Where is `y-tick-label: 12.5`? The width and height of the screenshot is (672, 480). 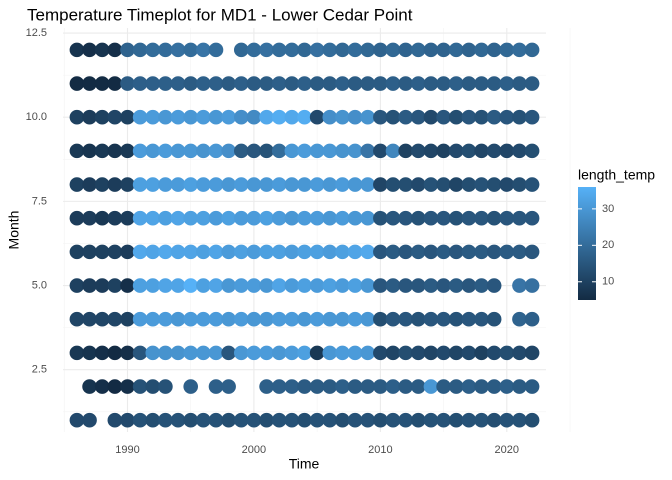 y-tick-label: 12.5 is located at coordinates (36, 33).